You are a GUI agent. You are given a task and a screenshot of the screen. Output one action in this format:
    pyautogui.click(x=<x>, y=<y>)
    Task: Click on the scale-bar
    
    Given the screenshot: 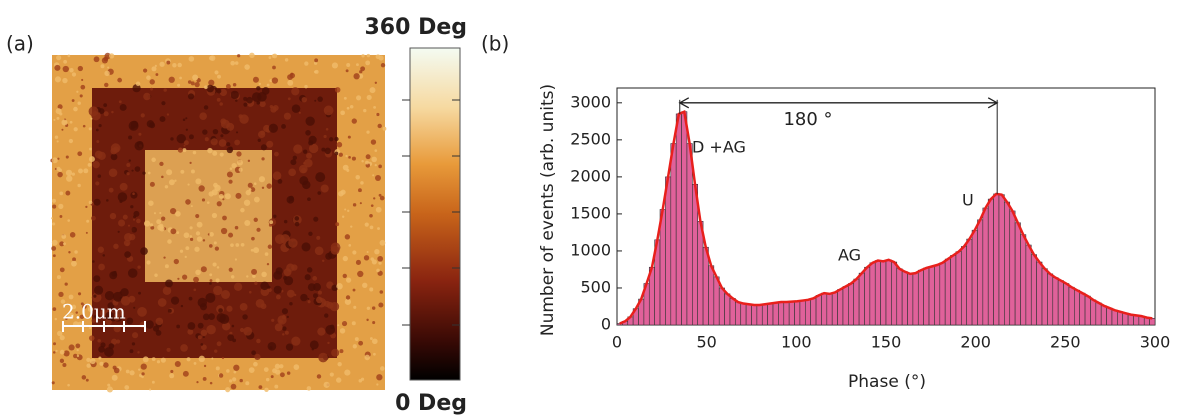 What is the action you would take?
    pyautogui.click(x=104, y=326)
    